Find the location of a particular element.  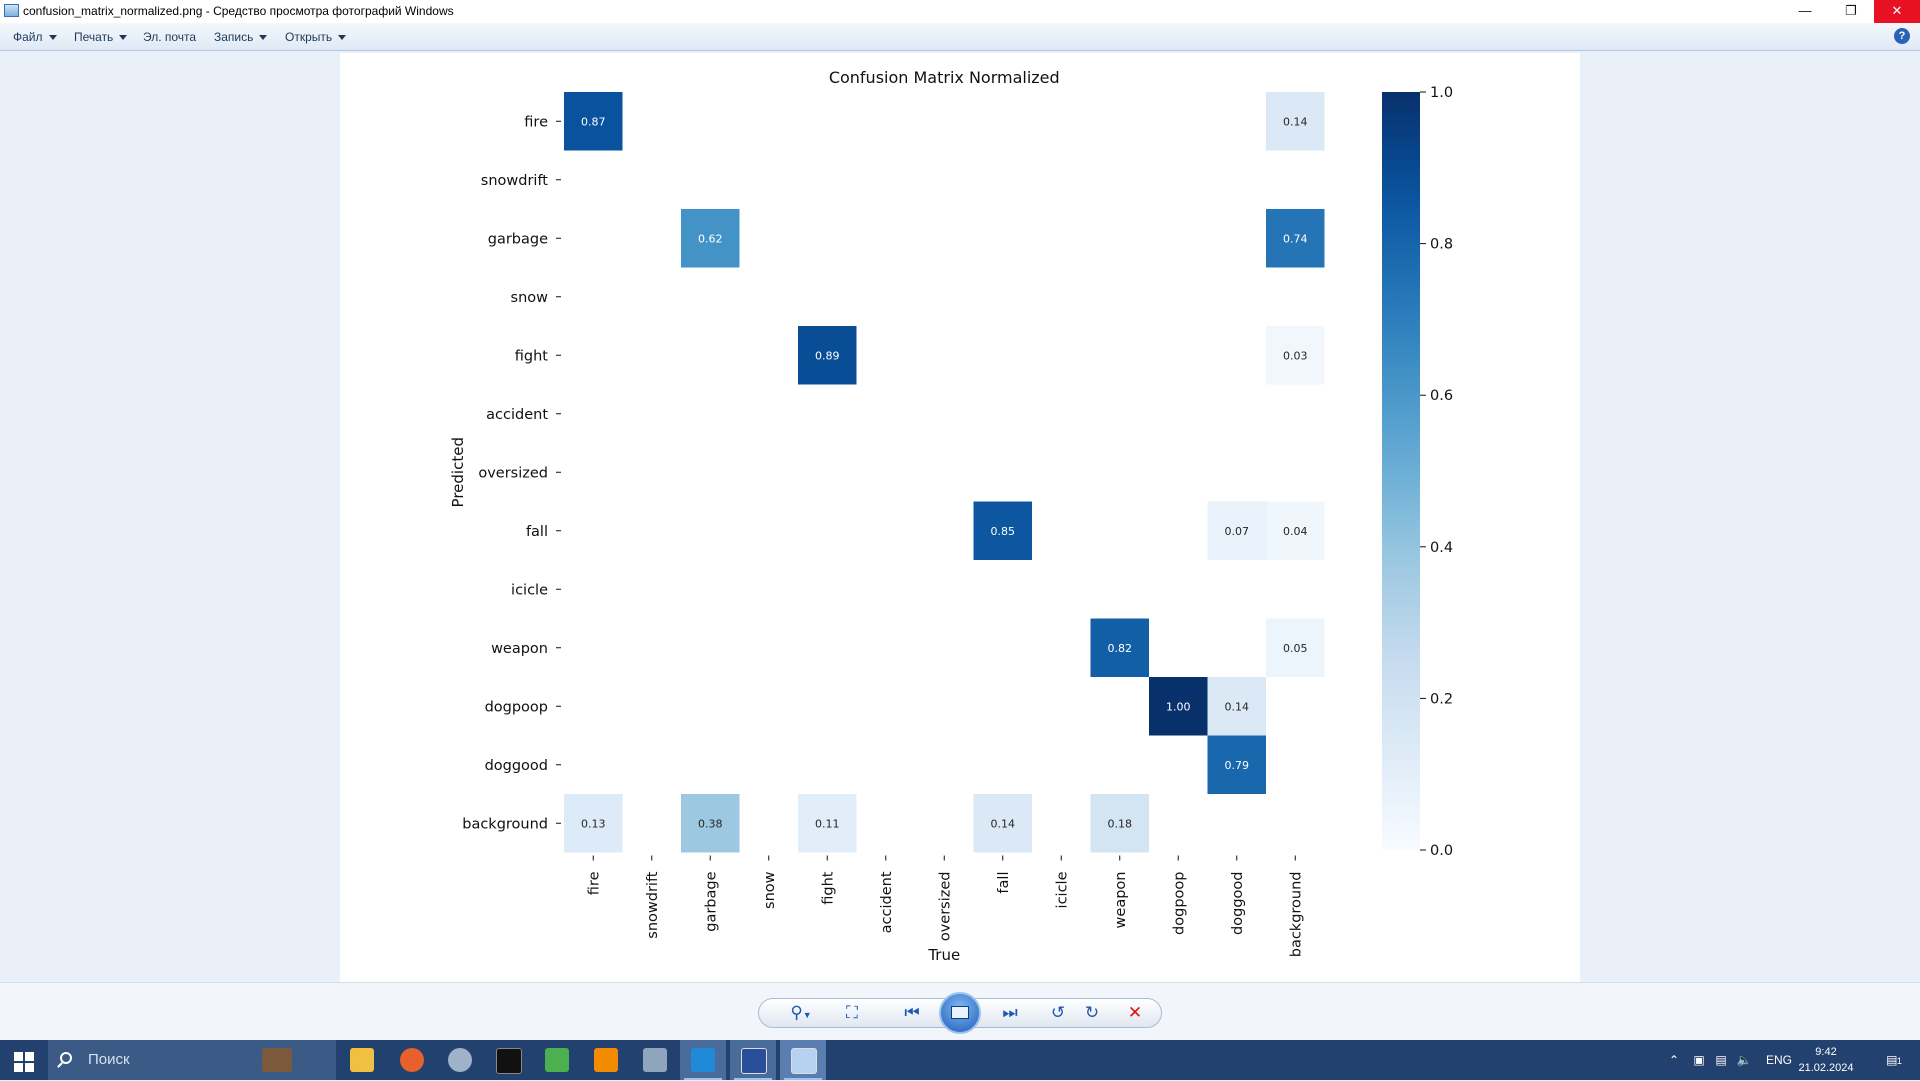

slideshow-icon is located at coordinates (960, 1012).